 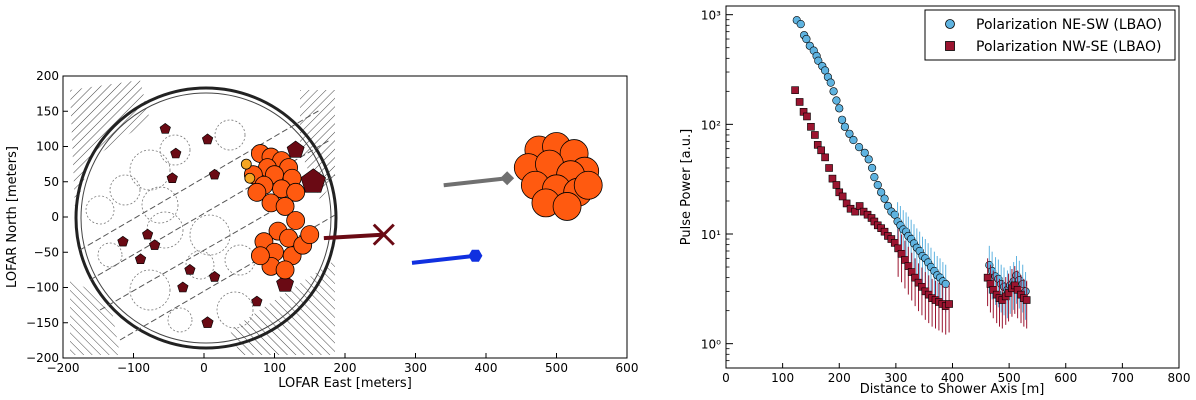 I want to click on x-tick-label: 400, so click(x=952, y=378).